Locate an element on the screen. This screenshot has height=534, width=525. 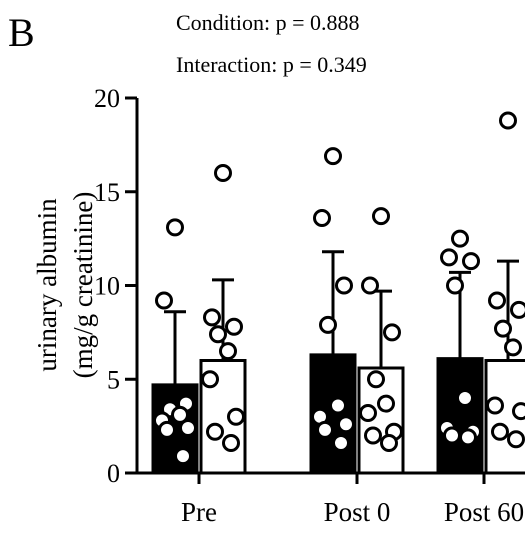
y-tick-label-20: 20 is located at coordinates (107, 98).